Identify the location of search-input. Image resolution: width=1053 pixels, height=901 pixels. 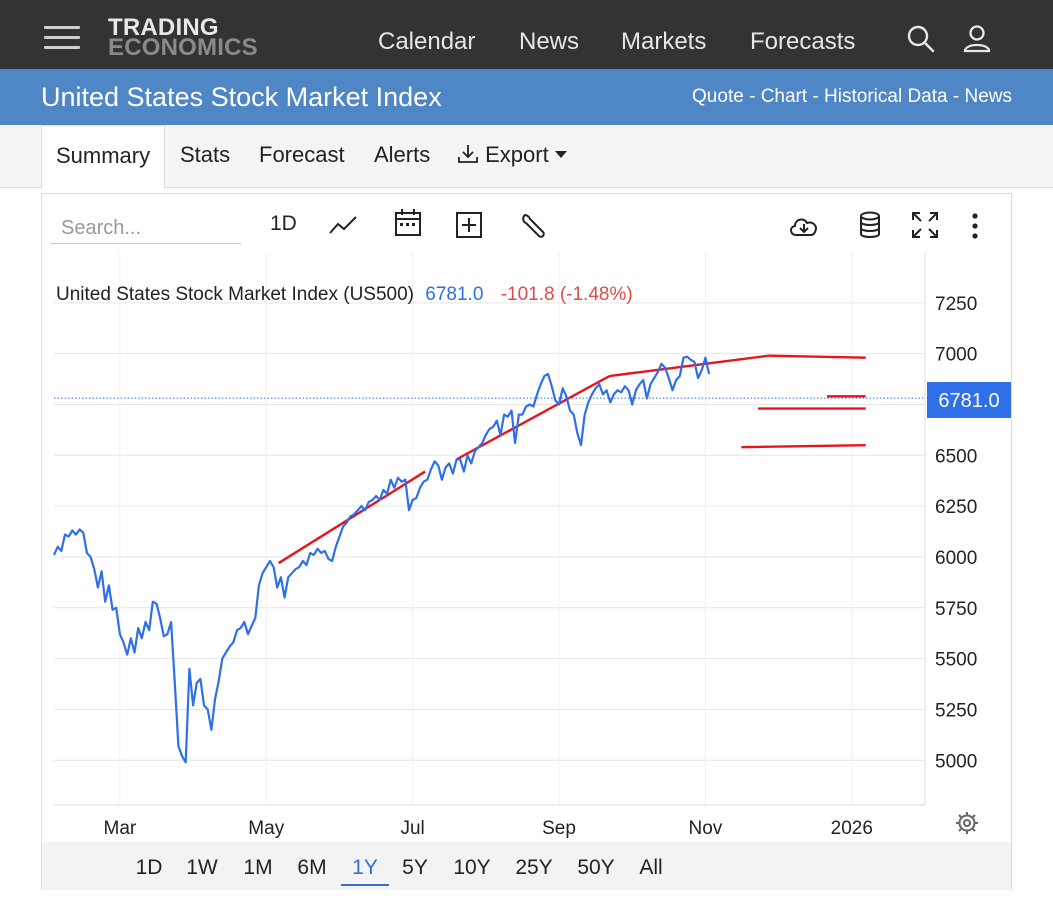
(146, 229).